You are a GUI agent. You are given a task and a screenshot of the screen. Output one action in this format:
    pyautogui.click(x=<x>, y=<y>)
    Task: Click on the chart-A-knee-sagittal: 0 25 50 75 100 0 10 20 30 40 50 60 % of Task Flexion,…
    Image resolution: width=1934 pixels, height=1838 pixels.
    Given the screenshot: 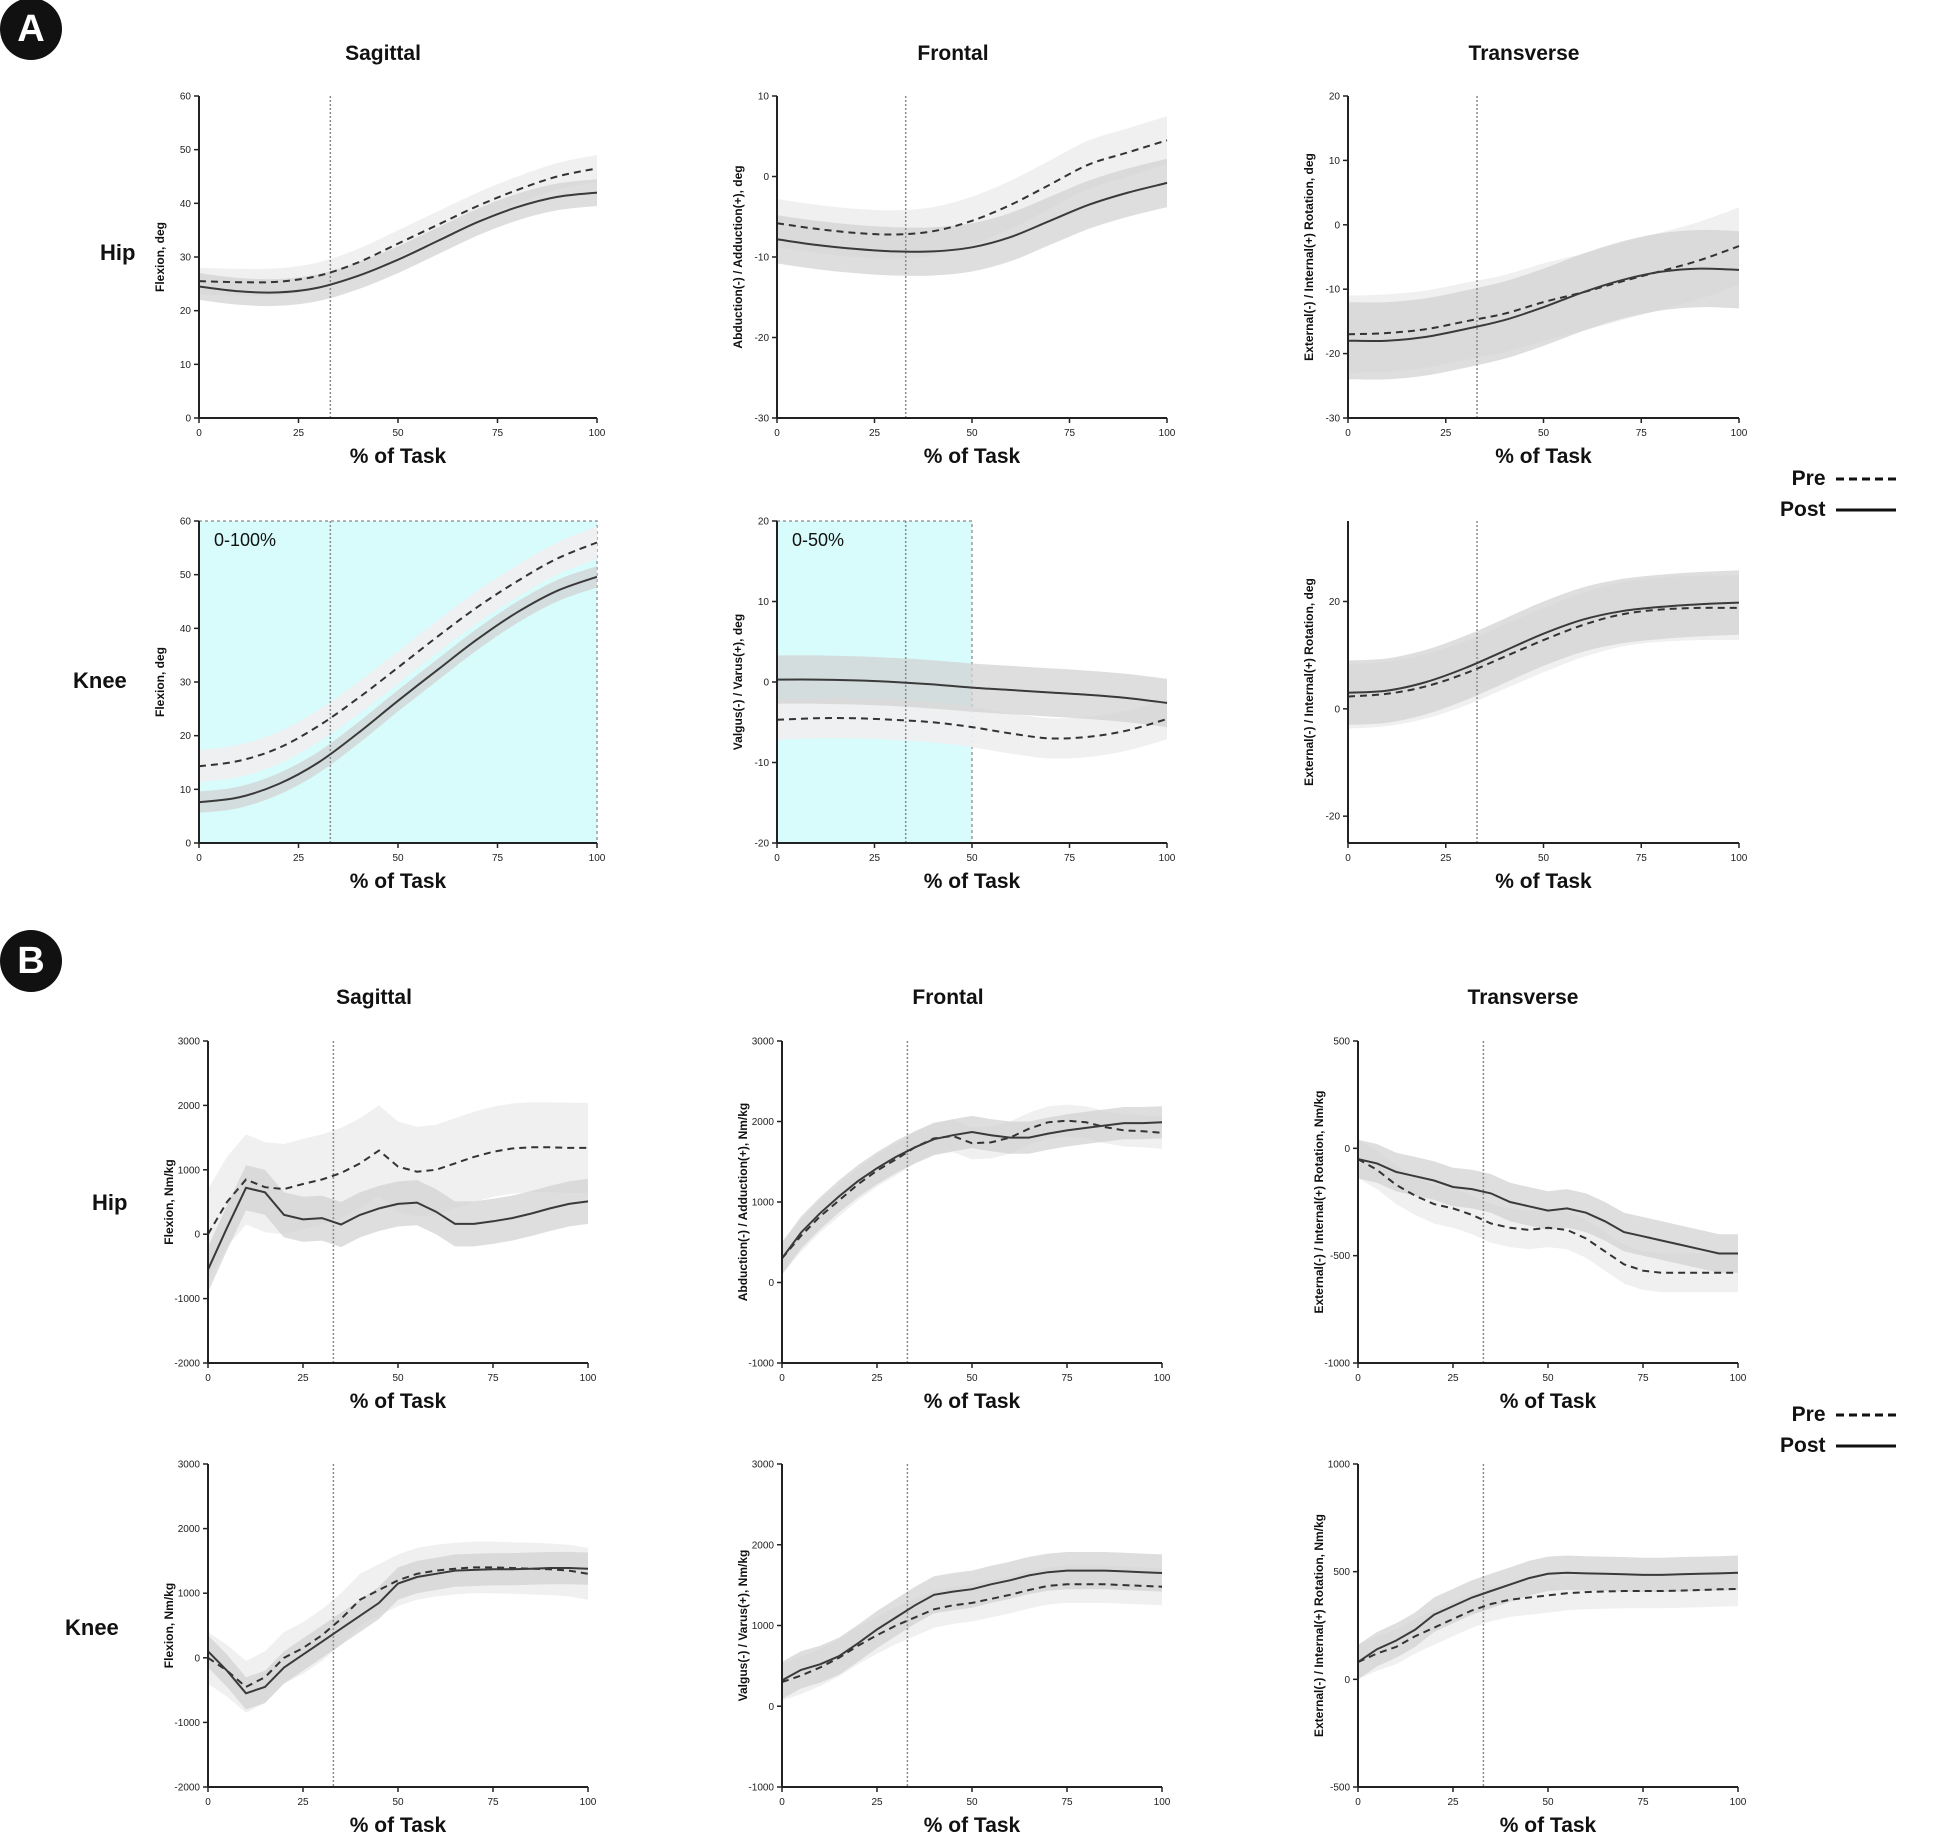 What is the action you would take?
    pyautogui.click(x=379, y=705)
    